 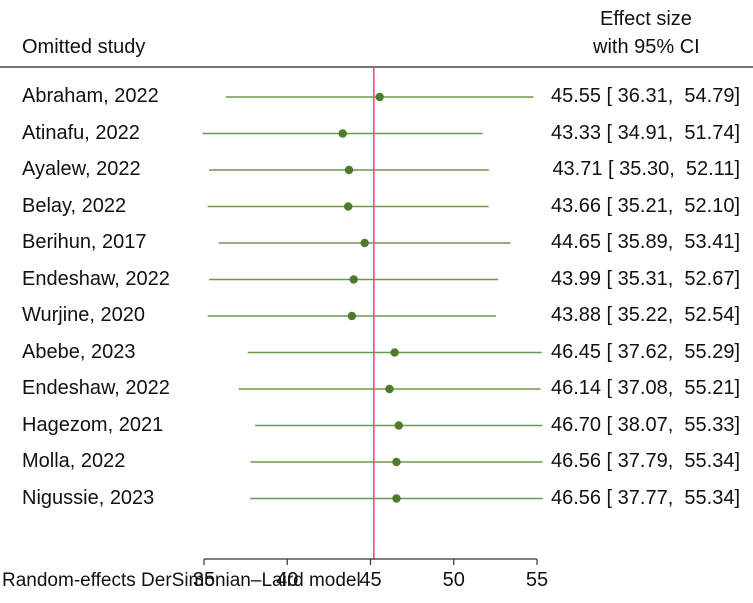 I want to click on study-label: Wurjine, 2020, so click(x=84, y=315).